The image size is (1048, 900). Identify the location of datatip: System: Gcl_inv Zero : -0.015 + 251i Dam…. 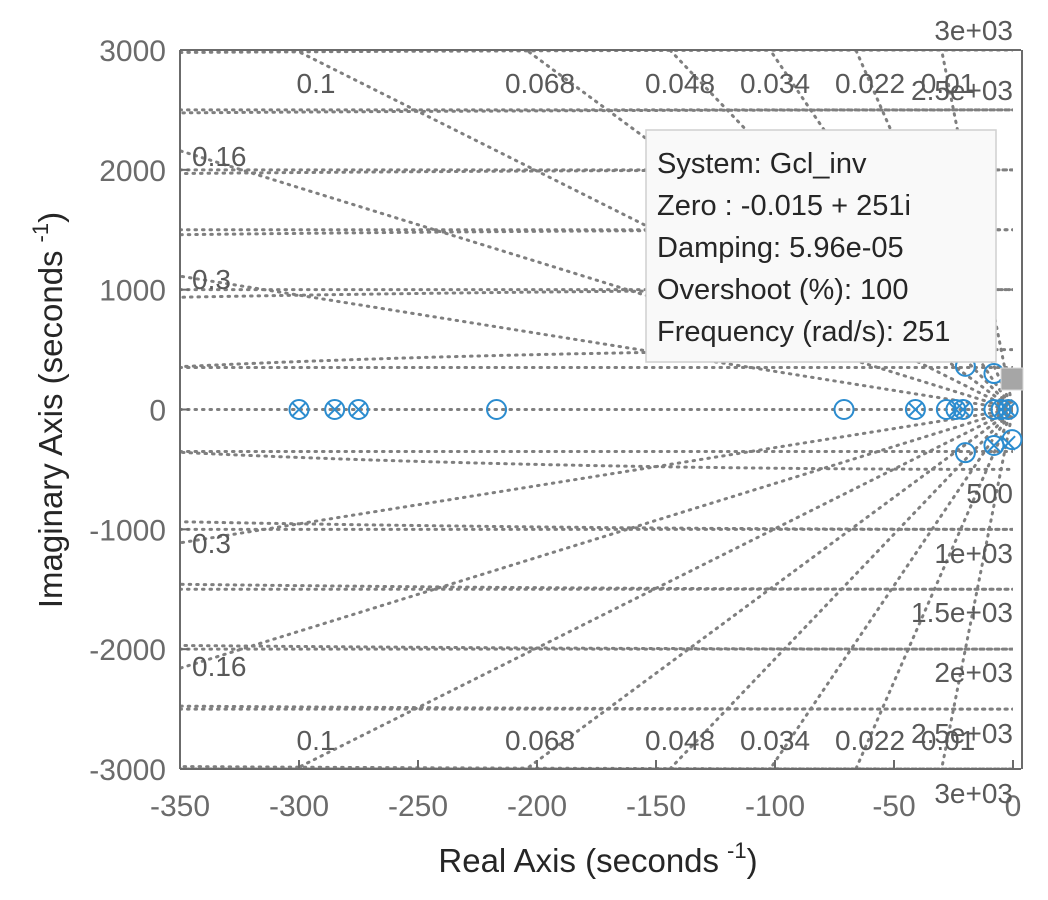
(834, 260).